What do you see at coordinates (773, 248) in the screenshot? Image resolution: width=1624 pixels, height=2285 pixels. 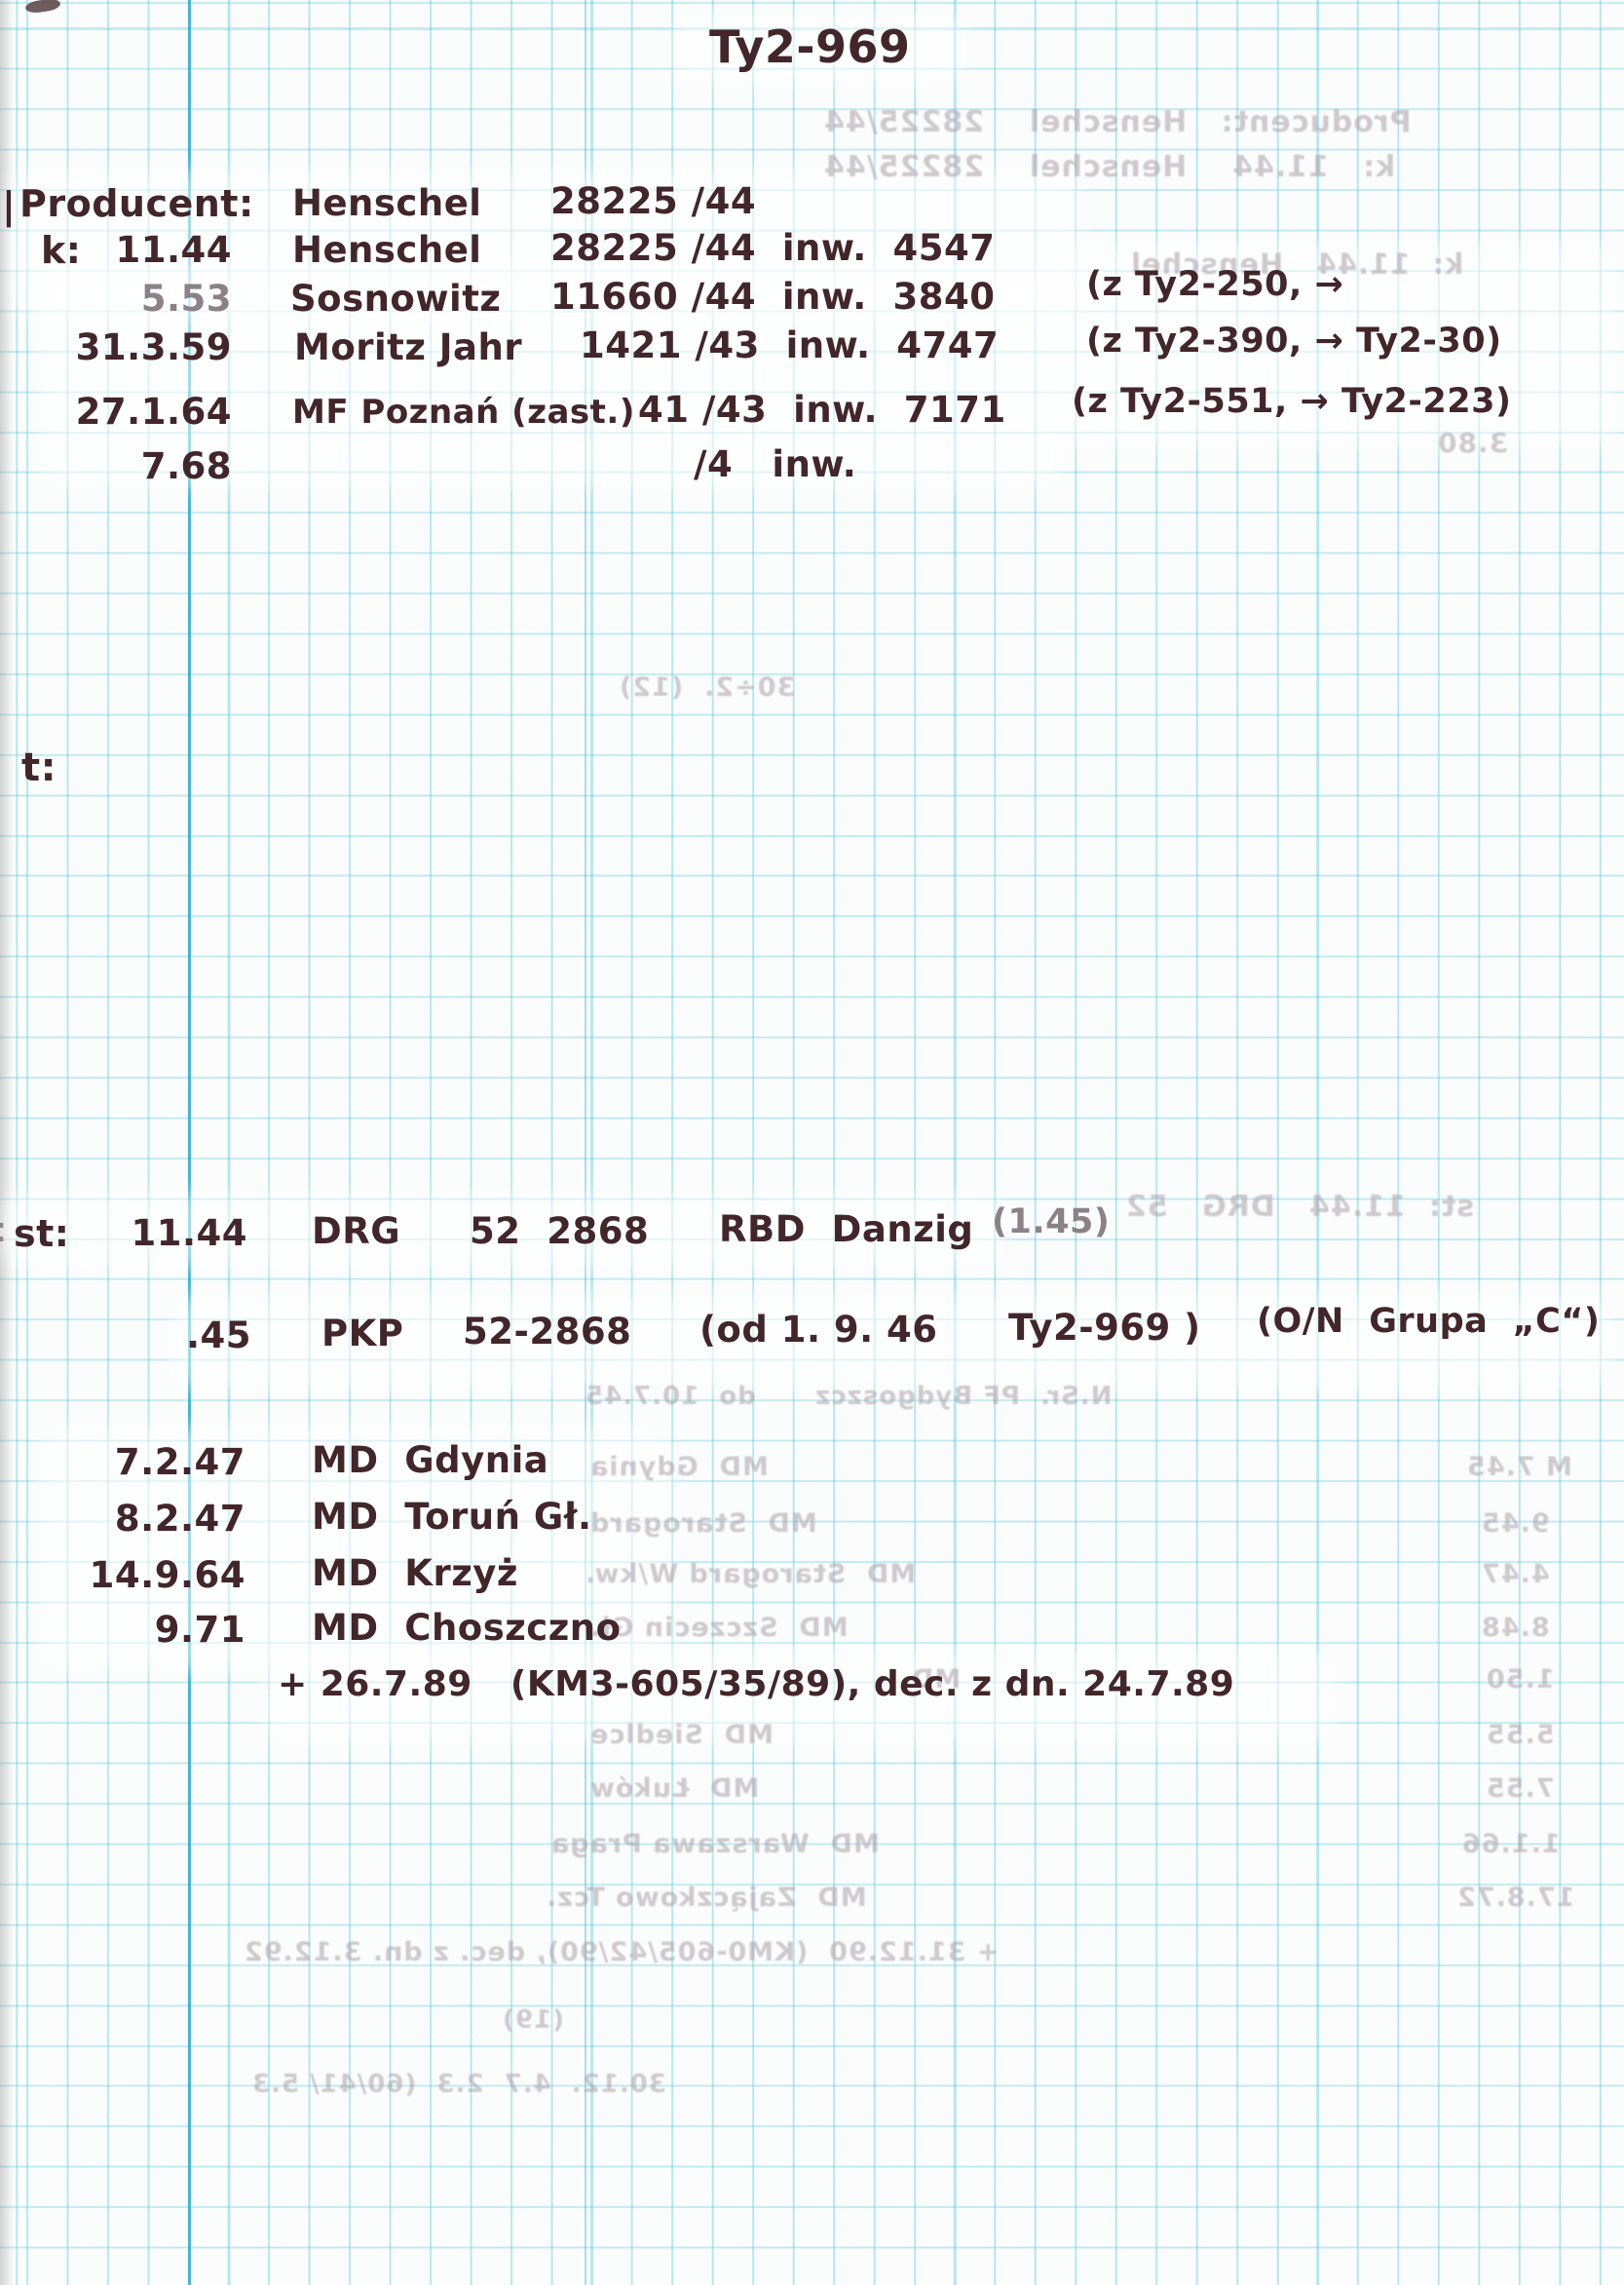 I see `producer-serial: 28225 /44 inw. 4547` at bounding box center [773, 248].